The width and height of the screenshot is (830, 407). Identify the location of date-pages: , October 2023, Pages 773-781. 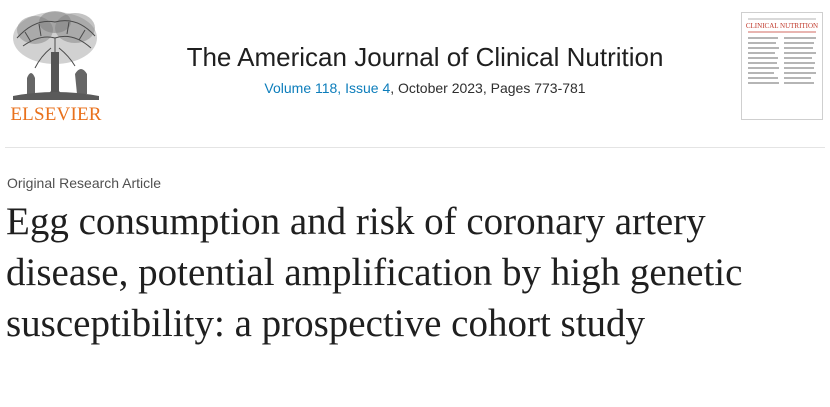
(488, 88).